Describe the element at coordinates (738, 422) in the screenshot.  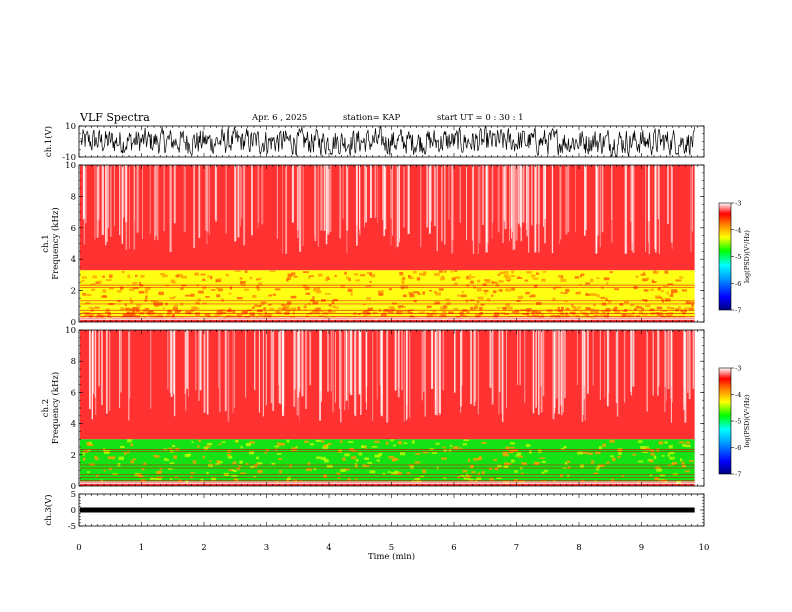
I see `colorbar-tick-label: -5` at that location.